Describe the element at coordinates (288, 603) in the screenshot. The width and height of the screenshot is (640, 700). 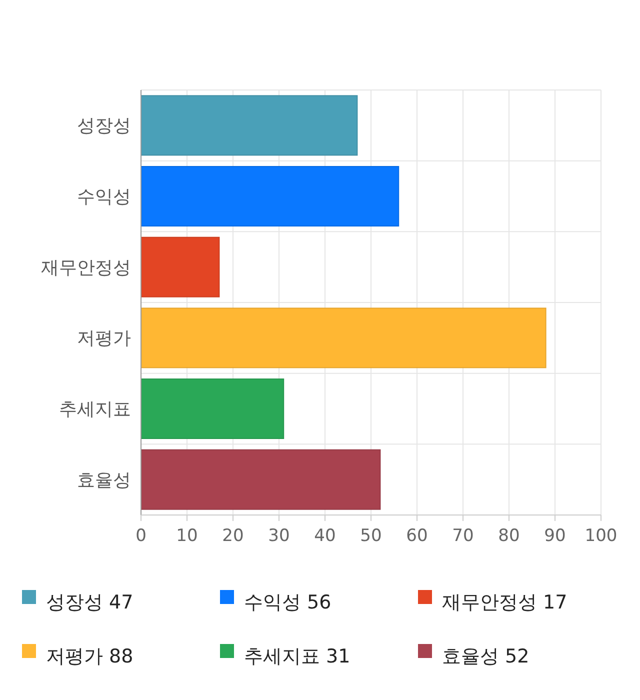
I see `legend-label: 수익성 56` at that location.